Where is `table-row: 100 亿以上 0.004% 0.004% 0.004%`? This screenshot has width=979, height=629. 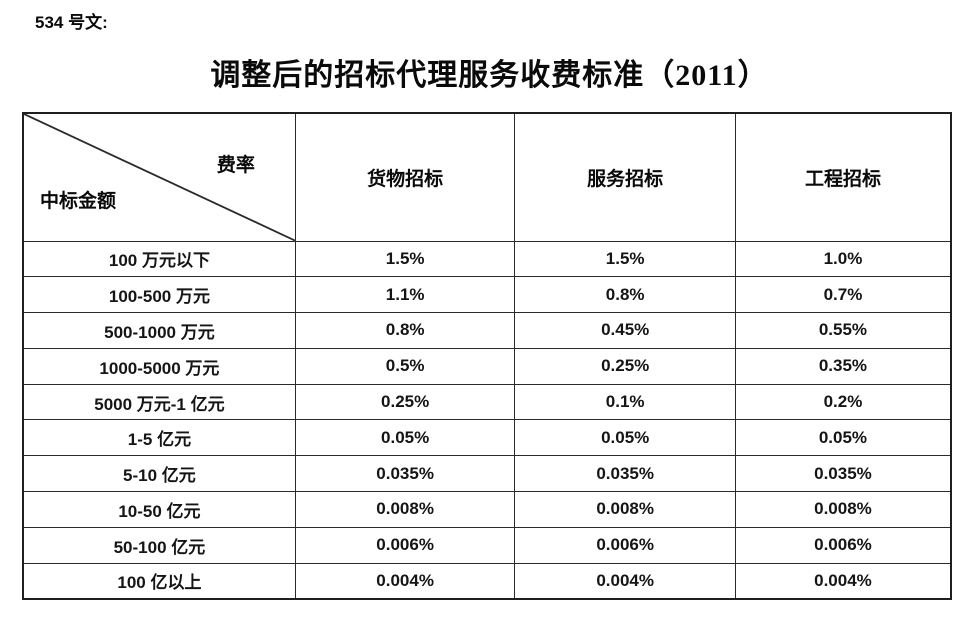 table-row: 100 亿以上 0.004% 0.004% 0.004% is located at coordinates (487, 581).